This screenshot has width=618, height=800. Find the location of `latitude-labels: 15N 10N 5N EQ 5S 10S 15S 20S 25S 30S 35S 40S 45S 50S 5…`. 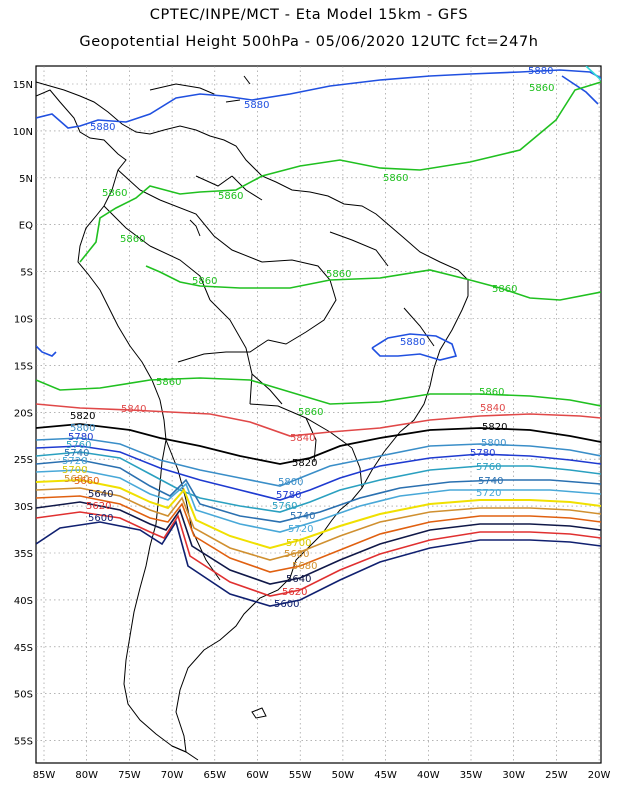

latitude-labels: 15N 10N 5N EQ 5S 10S 15S 20S 25S 30S 35S 40S 45S 50S 5… is located at coordinates (23, 414).